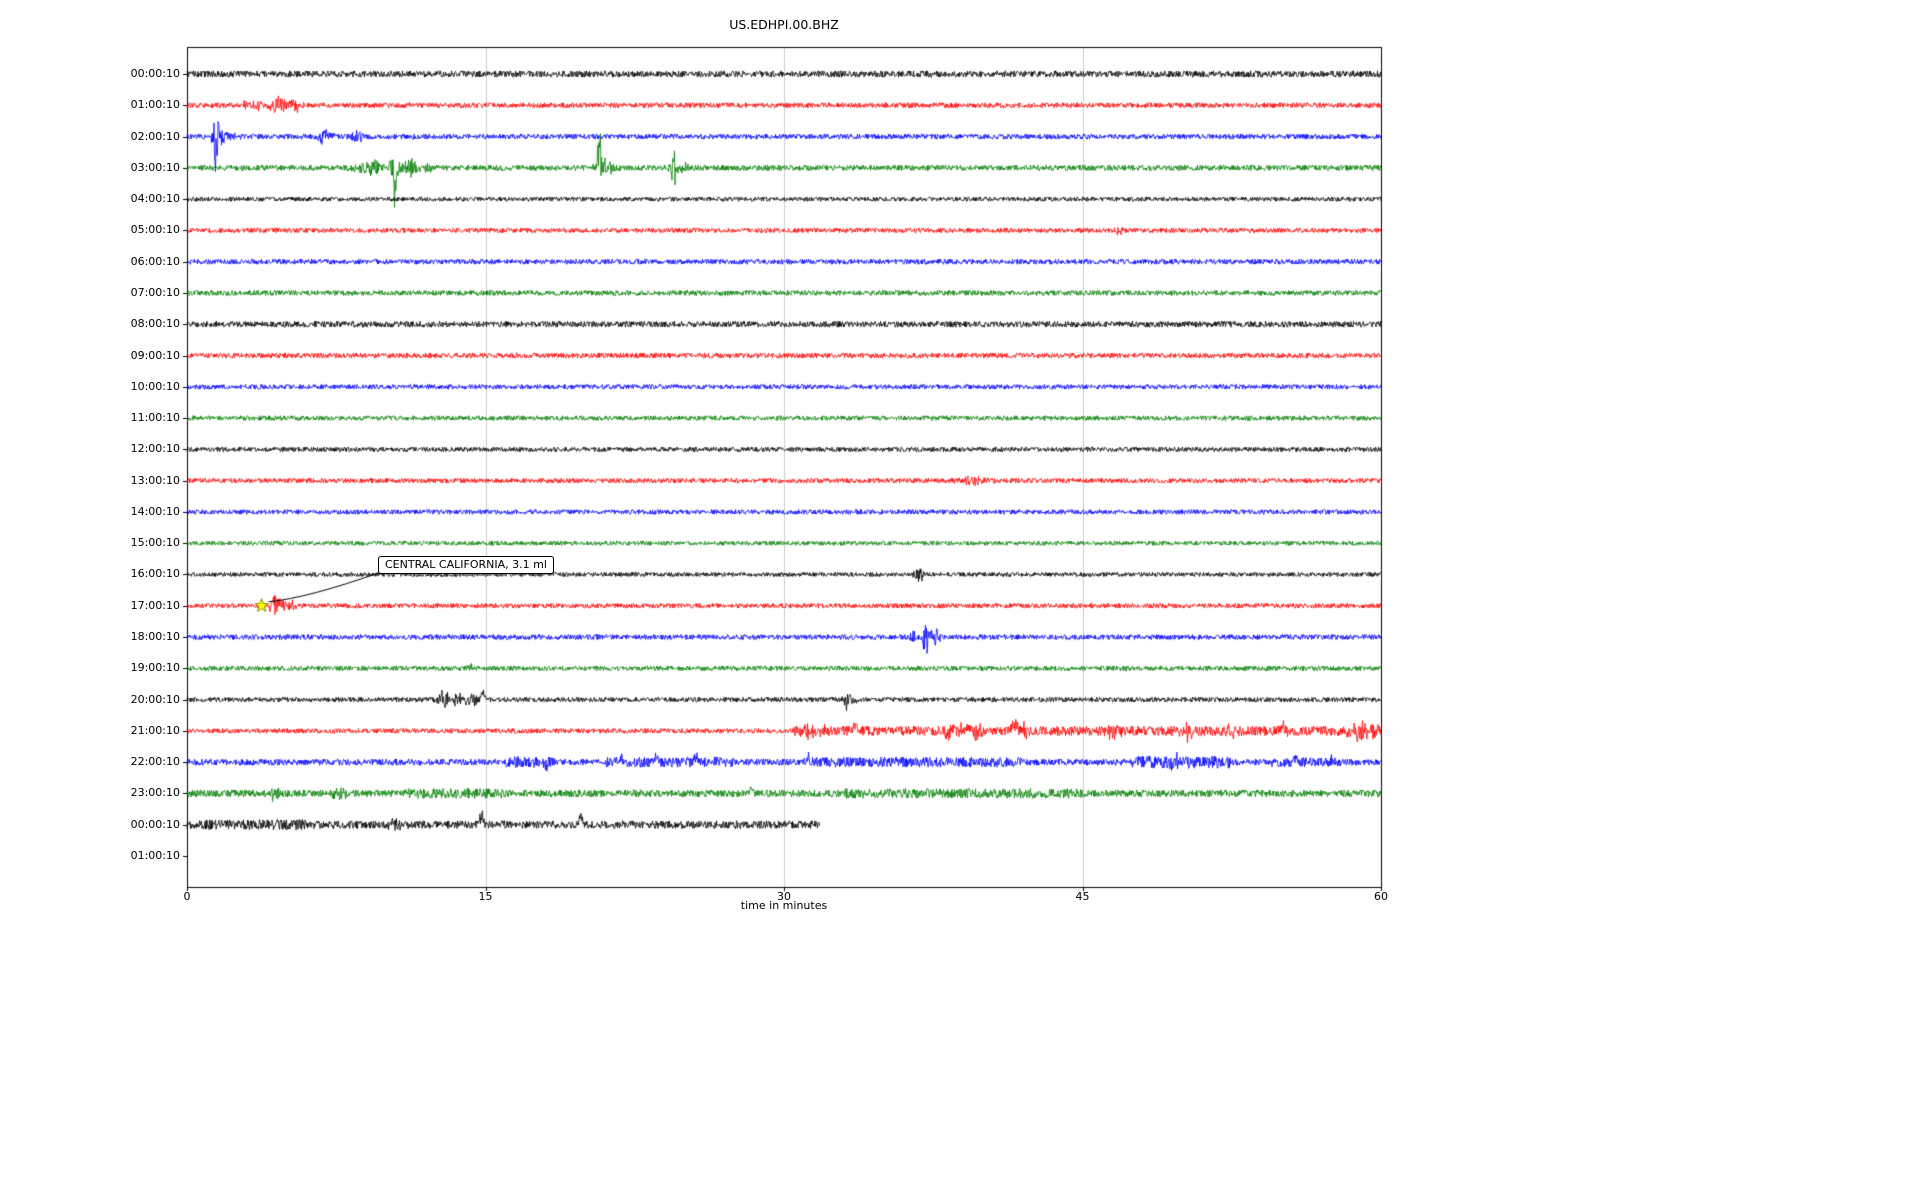 Image resolution: width=1920 pixels, height=1200 pixels. Describe the element at coordinates (466, 565) in the screenshot. I see `event-annotation-box: CENTRAL CALIFORNIA, 3.1 ml` at that location.